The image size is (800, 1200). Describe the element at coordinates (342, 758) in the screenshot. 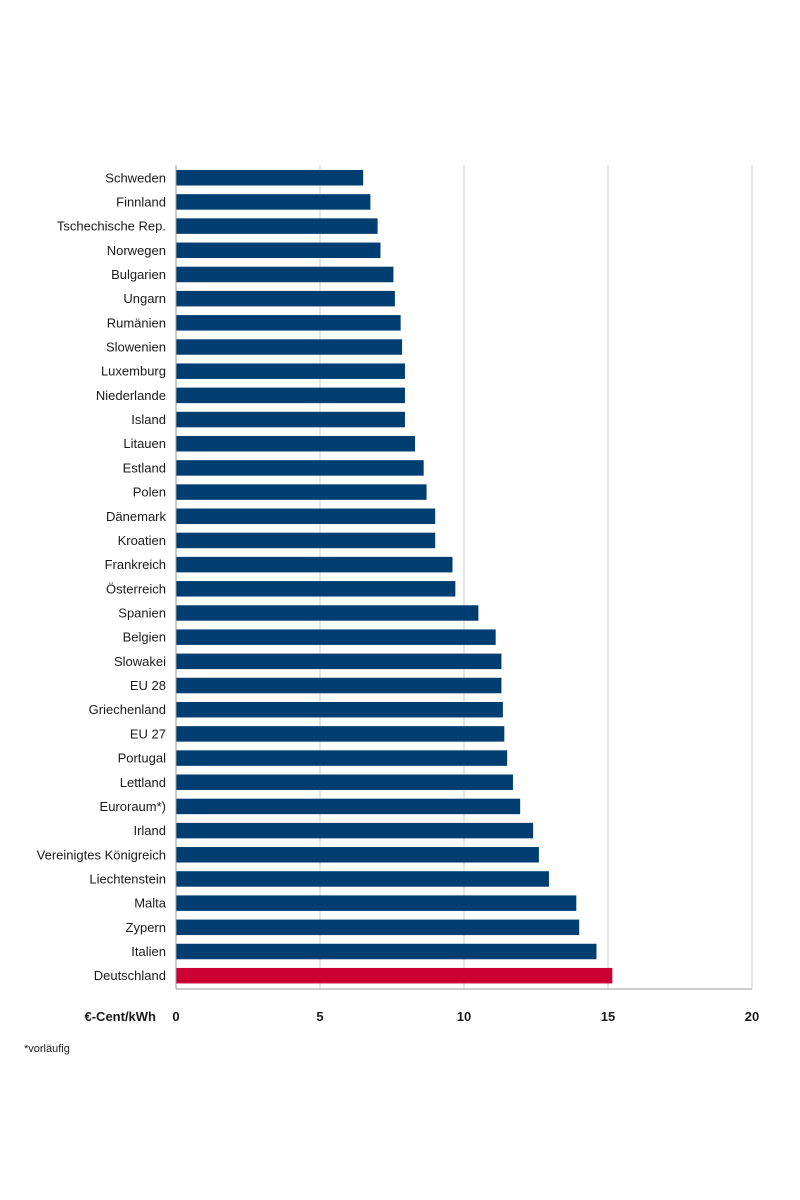

I see `bar-portugal` at that location.